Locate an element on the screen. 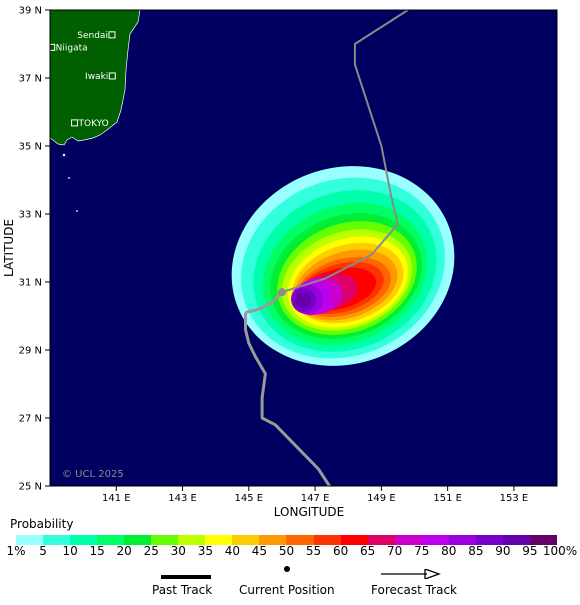  lon-tick-label: 147 E is located at coordinates (315, 498).